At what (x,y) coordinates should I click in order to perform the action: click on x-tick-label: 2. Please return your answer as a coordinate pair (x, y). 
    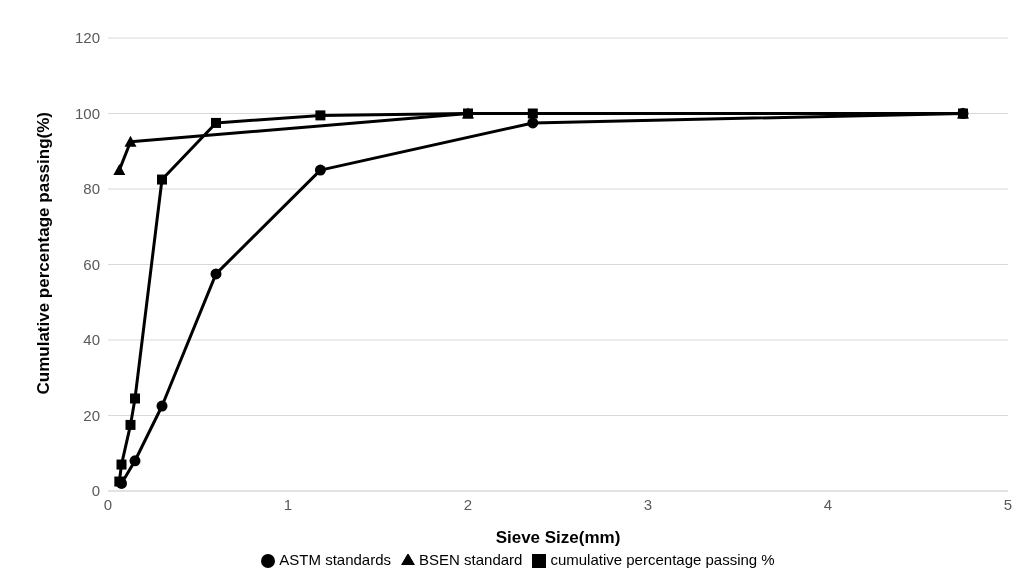
    Looking at the image, I should click on (468, 504).